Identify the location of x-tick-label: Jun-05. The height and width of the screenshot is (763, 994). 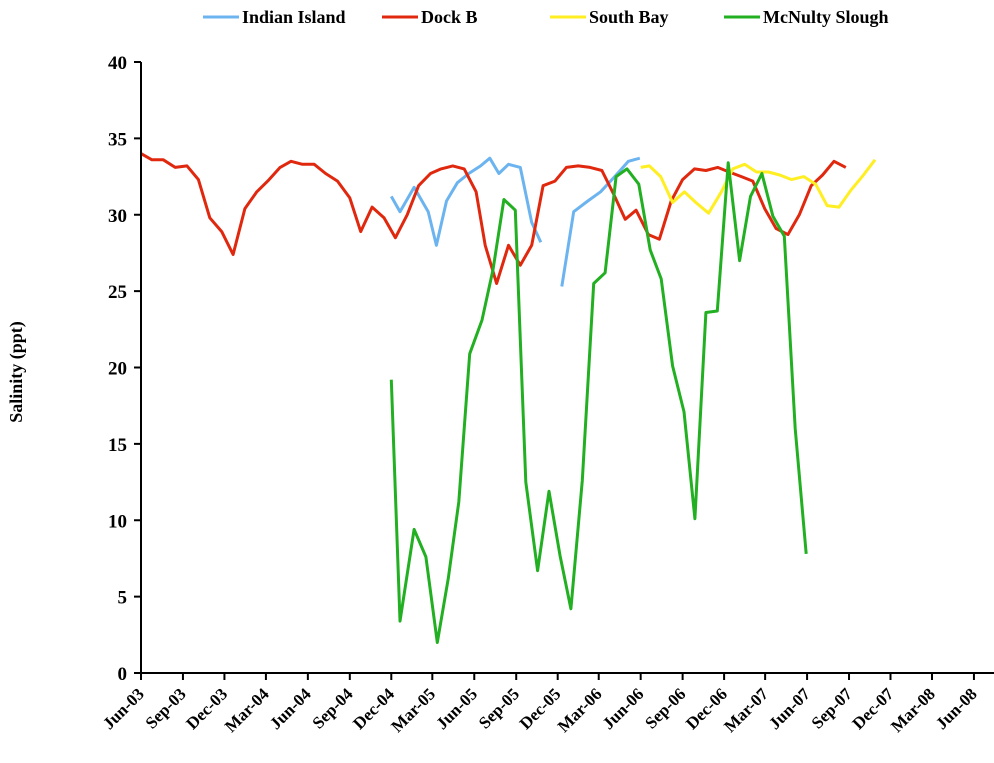
(456, 708).